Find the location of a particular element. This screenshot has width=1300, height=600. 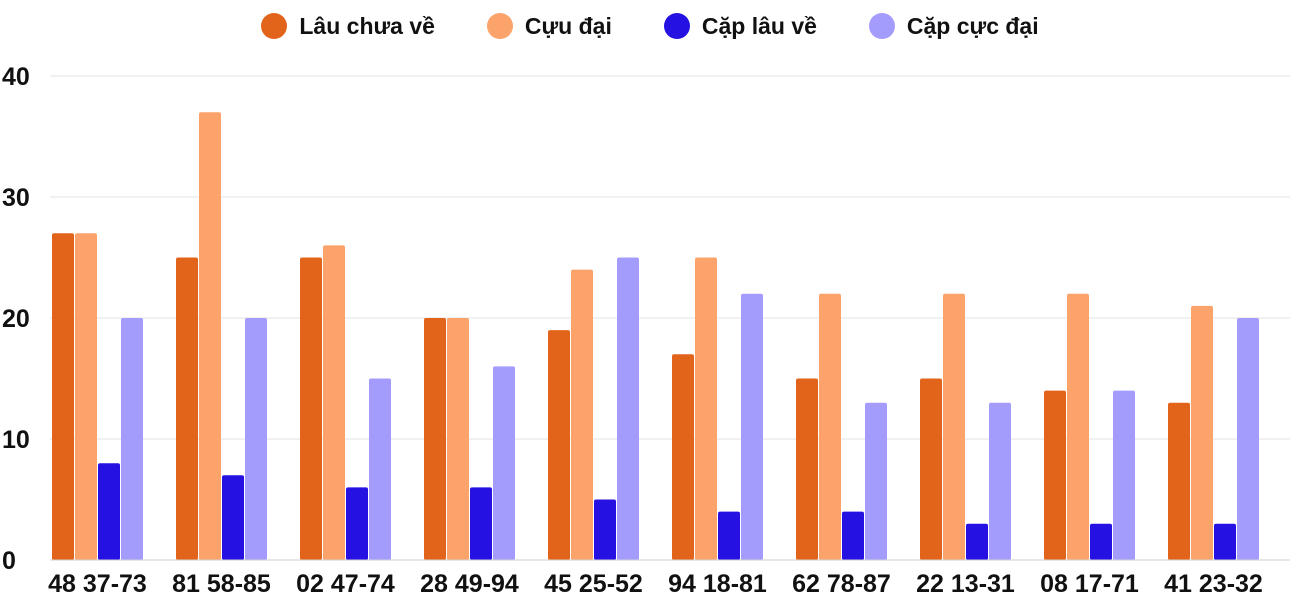

x-tick-label: 08 17-71 is located at coordinates (1089, 584).